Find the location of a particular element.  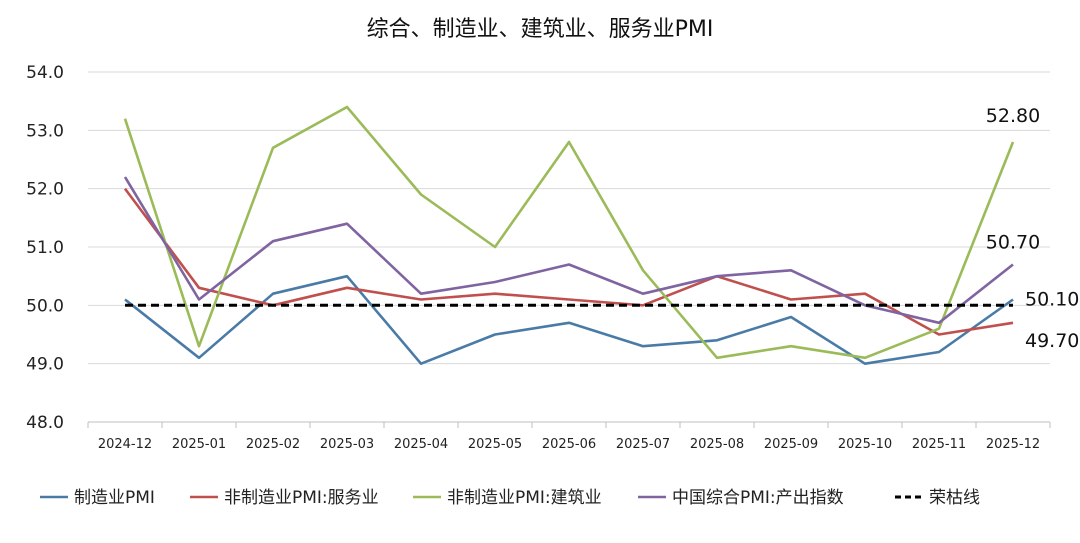

legend-label: 荣枯线 is located at coordinates (954, 498).